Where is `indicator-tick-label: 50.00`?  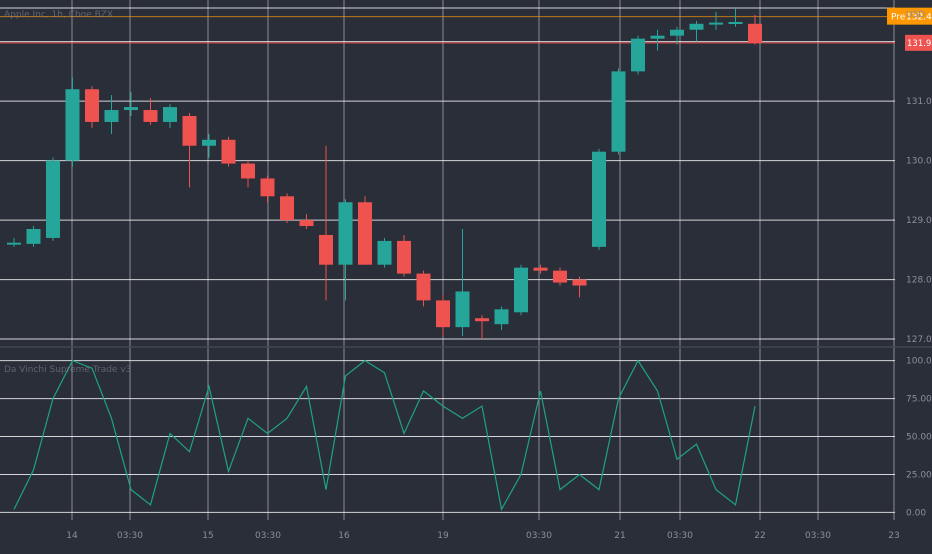 indicator-tick-label: 50.00 is located at coordinates (919, 438).